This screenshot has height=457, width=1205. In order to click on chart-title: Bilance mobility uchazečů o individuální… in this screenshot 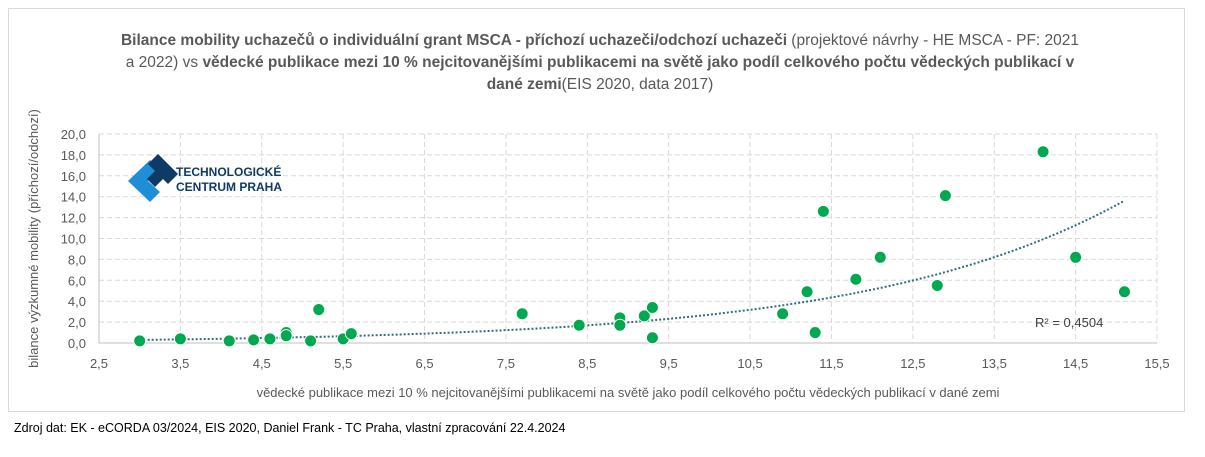, I will do `click(600, 63)`.